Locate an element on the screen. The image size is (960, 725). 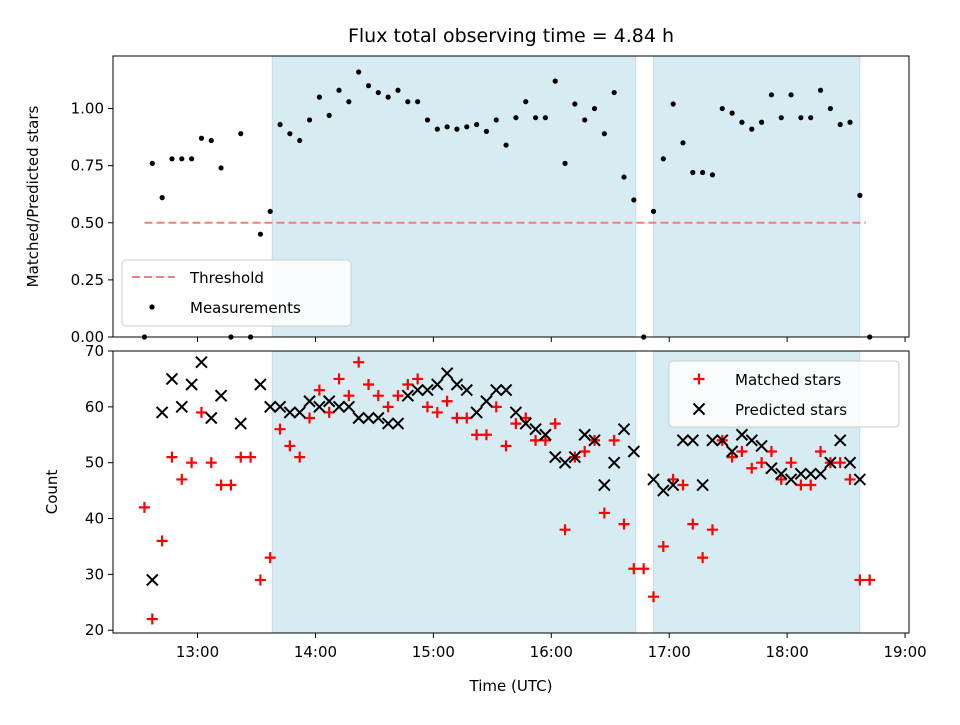
y-tick-label: 70 is located at coordinates (94, 351).